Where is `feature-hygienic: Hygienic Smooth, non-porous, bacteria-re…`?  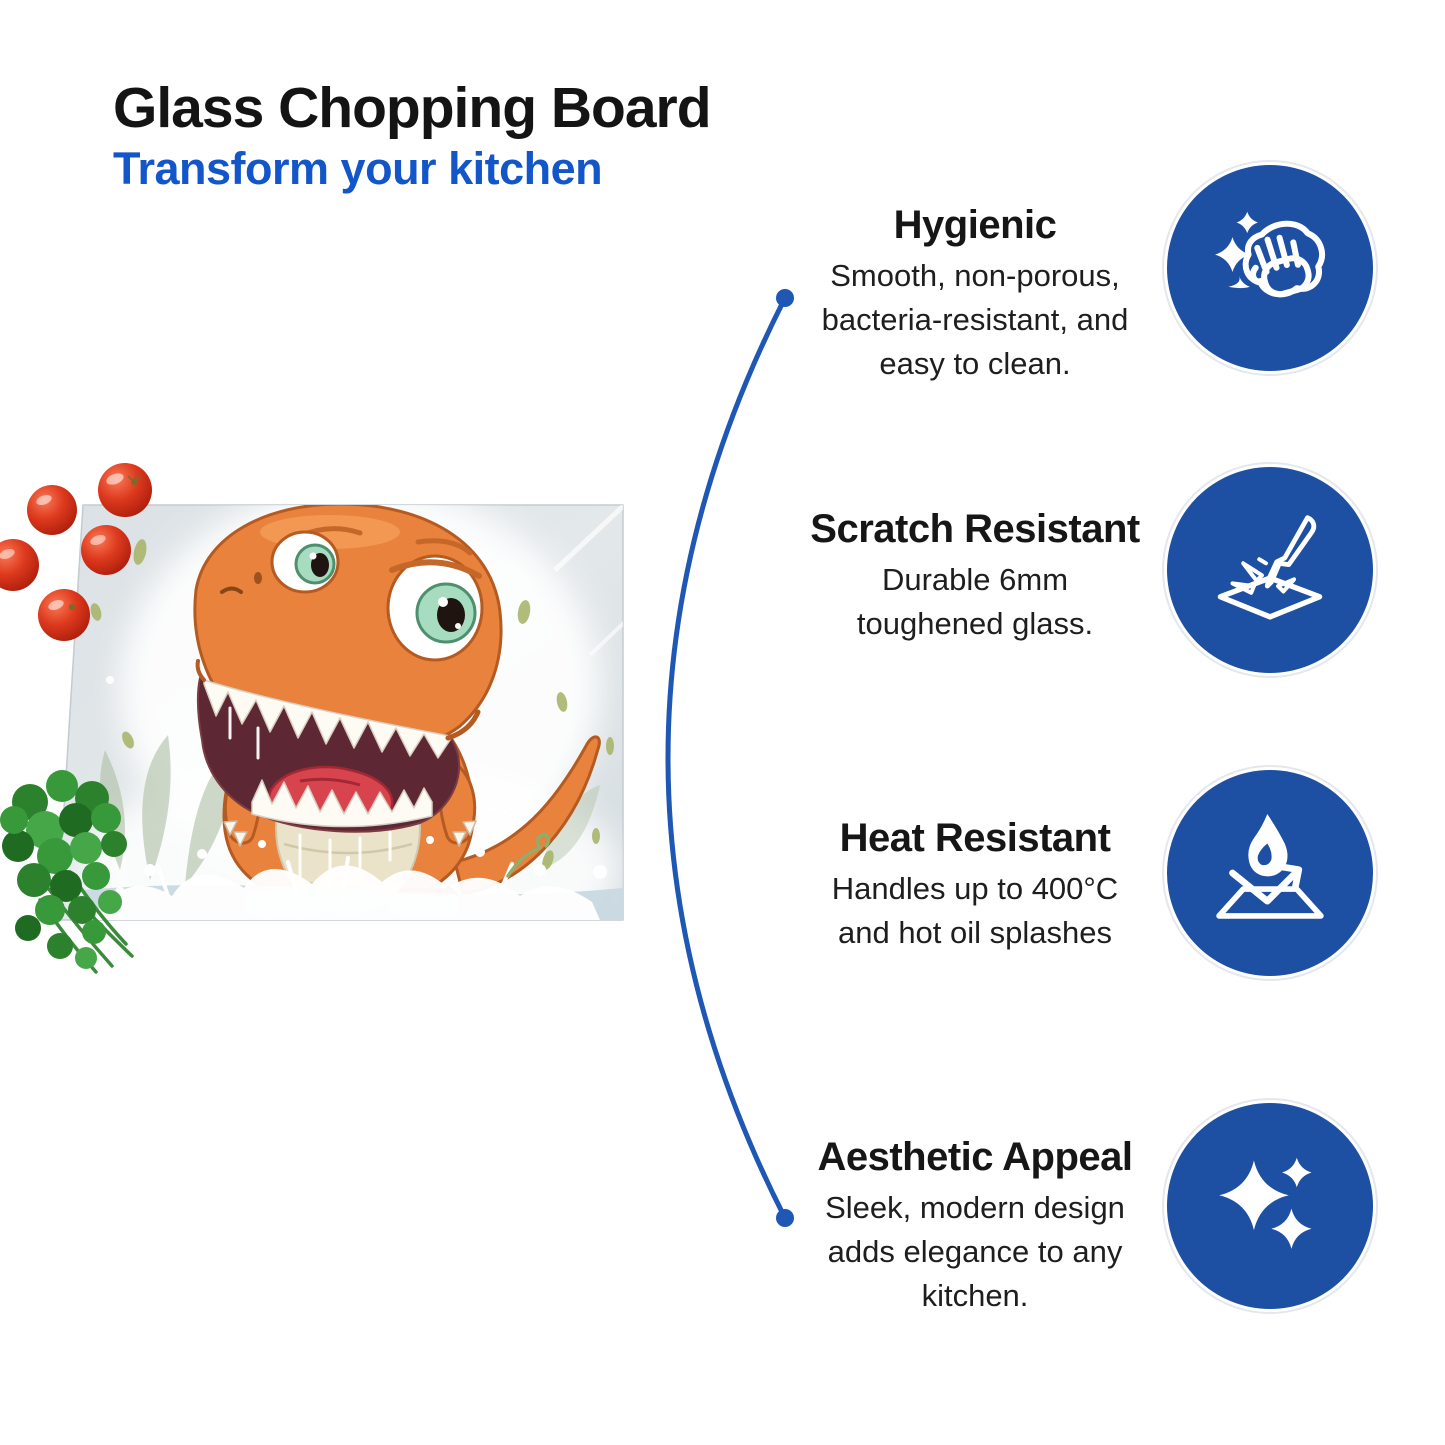 feature-hygienic: Hygienic Smooth, non-porous, bacteria-re… is located at coordinates (1112, 273).